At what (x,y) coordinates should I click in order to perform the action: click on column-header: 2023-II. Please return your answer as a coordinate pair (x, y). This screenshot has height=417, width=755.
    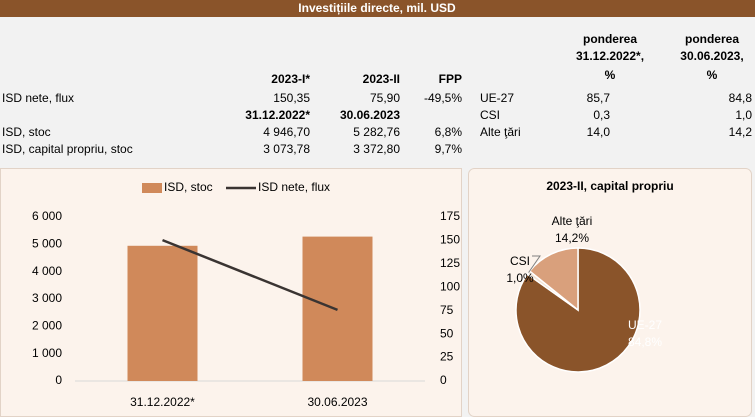
    Looking at the image, I should click on (381, 79).